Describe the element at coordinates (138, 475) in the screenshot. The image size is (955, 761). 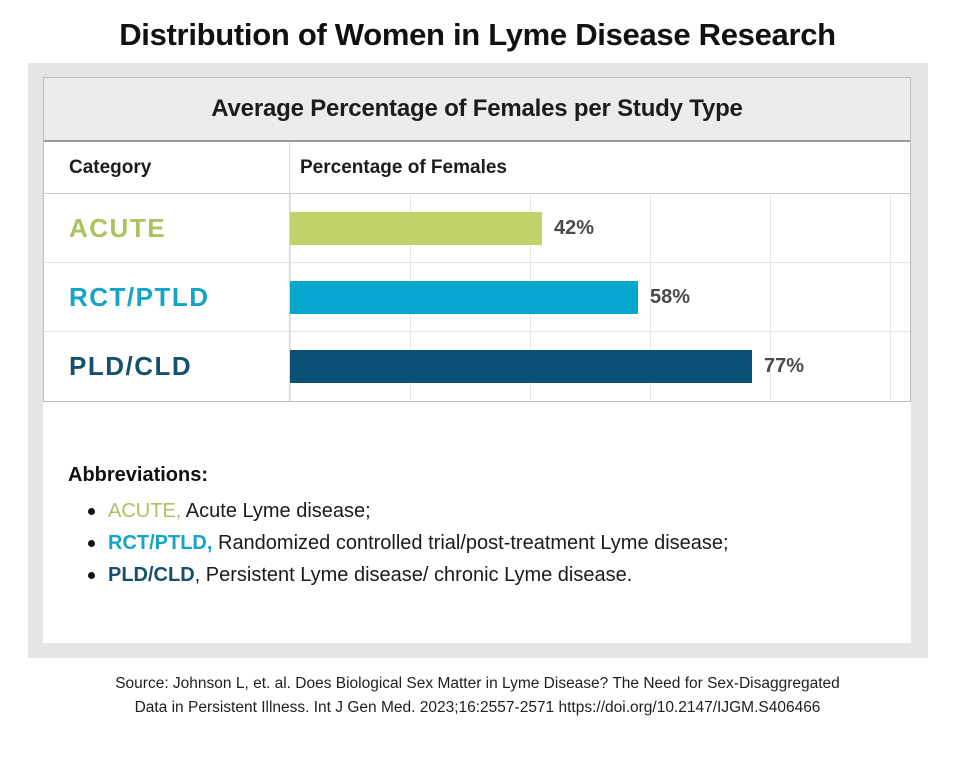
I see `abbreviations-heading: Abbreviations:` at that location.